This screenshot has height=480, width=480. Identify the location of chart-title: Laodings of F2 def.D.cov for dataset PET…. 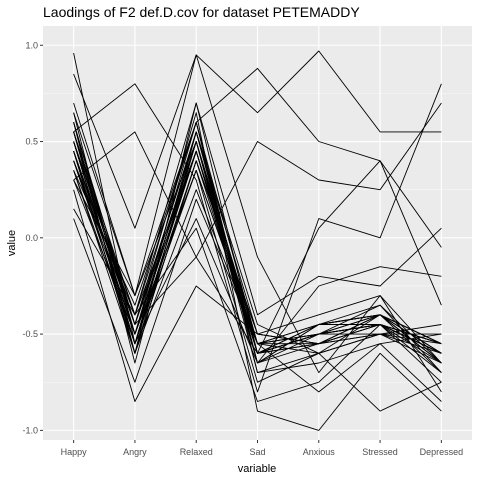
(201, 12).